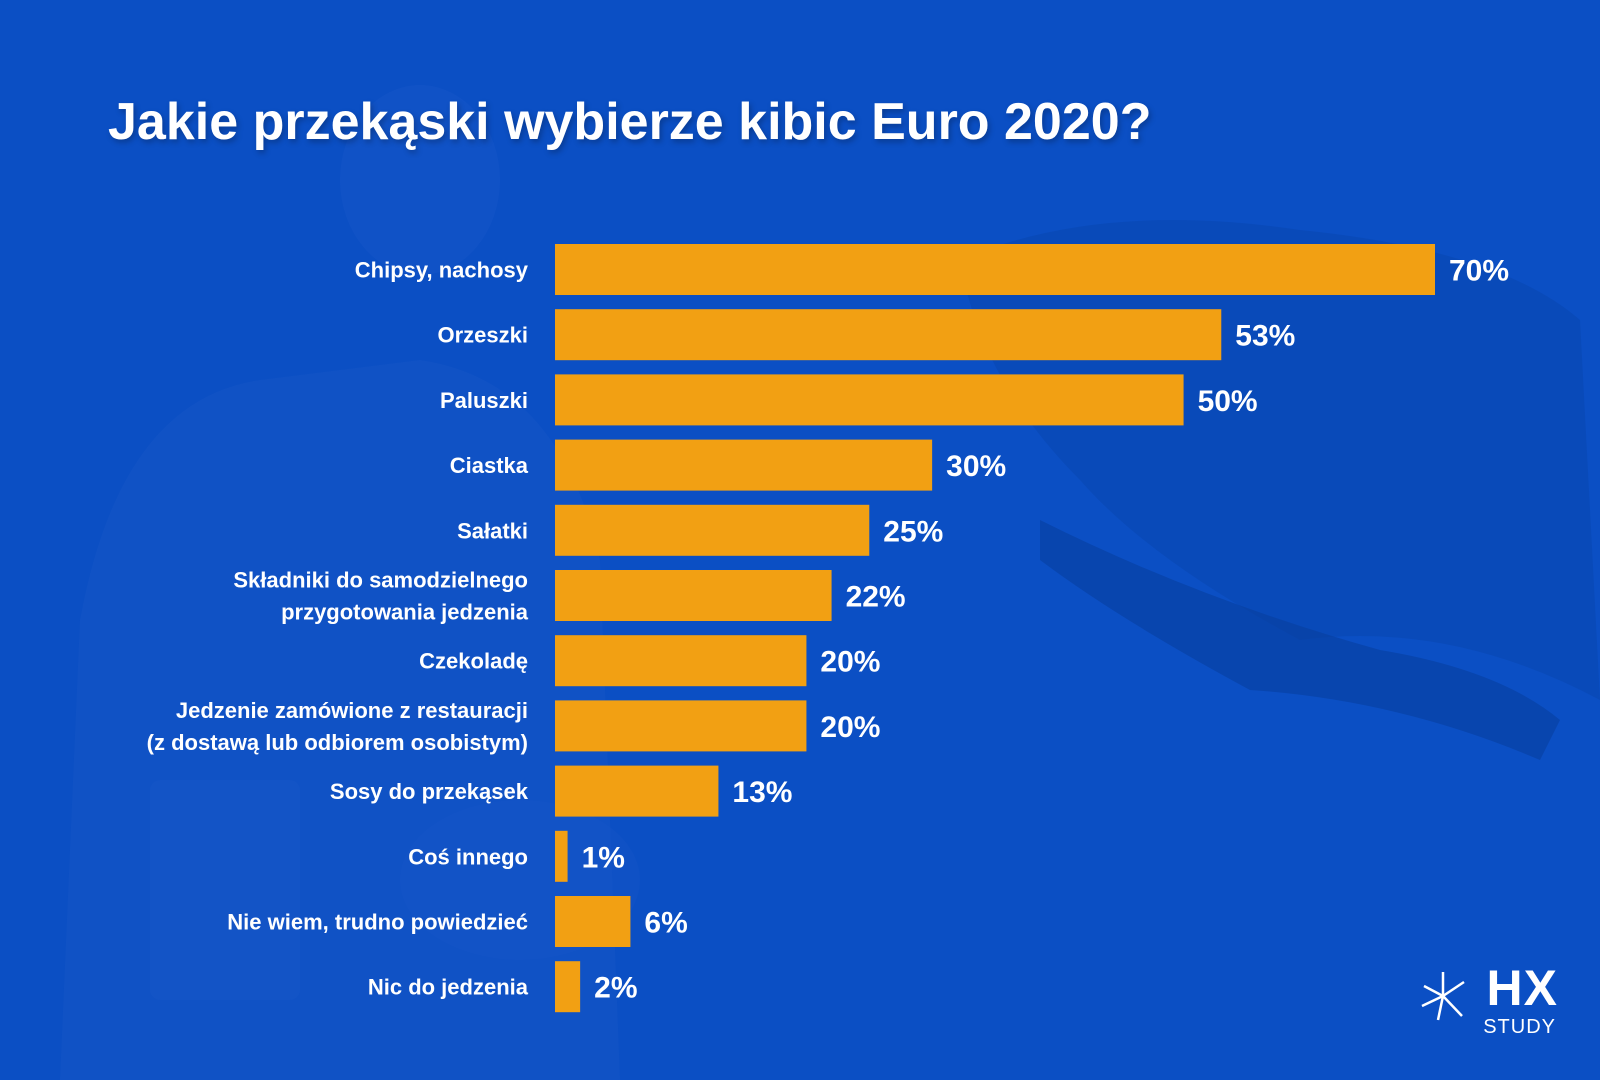  What do you see at coordinates (448, 987) in the screenshot?
I see `category-label-11: Nic do jedzenia` at bounding box center [448, 987].